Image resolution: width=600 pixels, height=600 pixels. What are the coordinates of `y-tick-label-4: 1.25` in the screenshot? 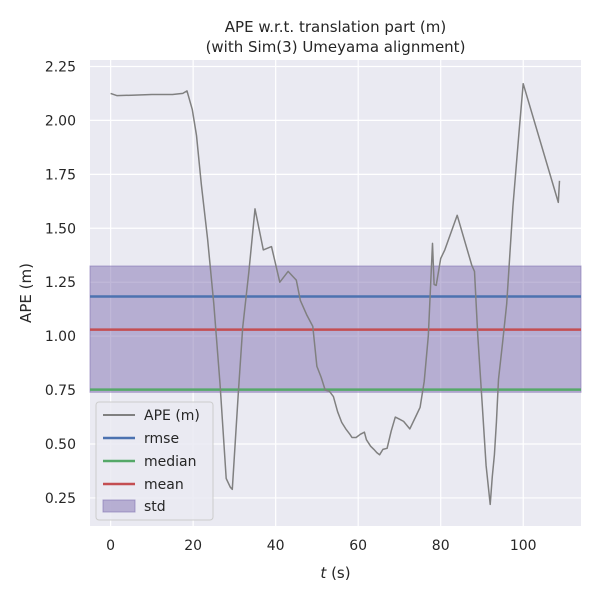 It's located at (60, 283).